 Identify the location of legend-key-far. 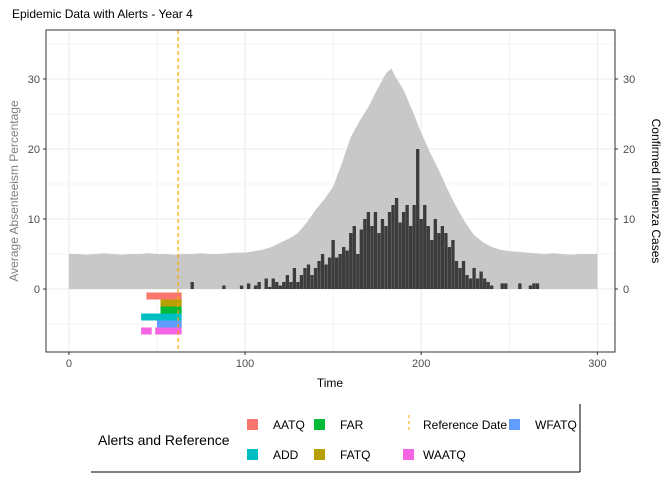
(319, 424).